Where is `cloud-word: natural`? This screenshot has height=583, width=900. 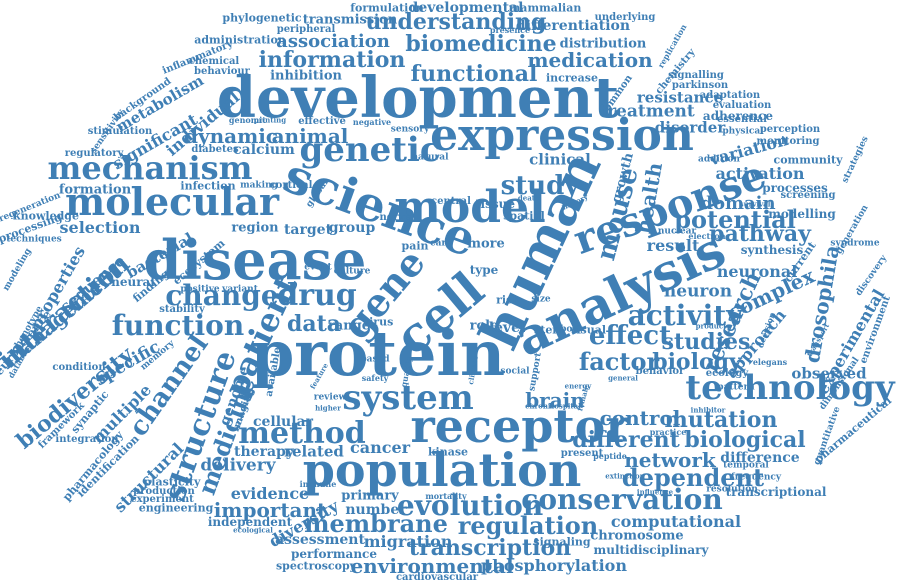
cloud-word: natural is located at coordinates (430, 157).